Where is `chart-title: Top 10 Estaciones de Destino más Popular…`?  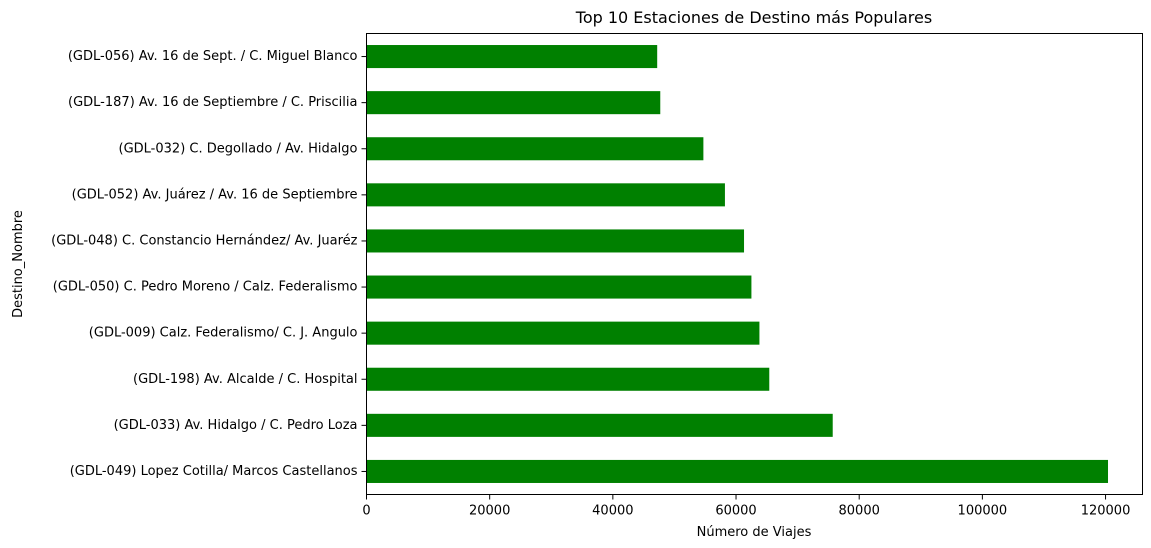
chart-title: Top 10 Estaciones de Destino más Popular… is located at coordinates (753, 17).